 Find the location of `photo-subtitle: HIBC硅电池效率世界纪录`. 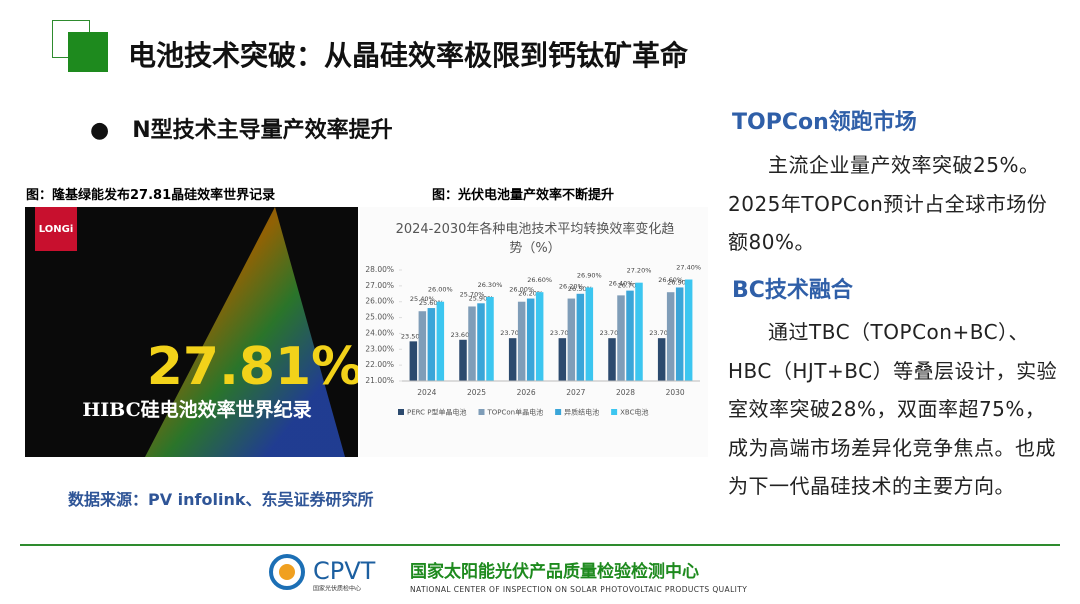

photo-subtitle: HIBC硅电池效率世界纪录 is located at coordinates (196, 409).